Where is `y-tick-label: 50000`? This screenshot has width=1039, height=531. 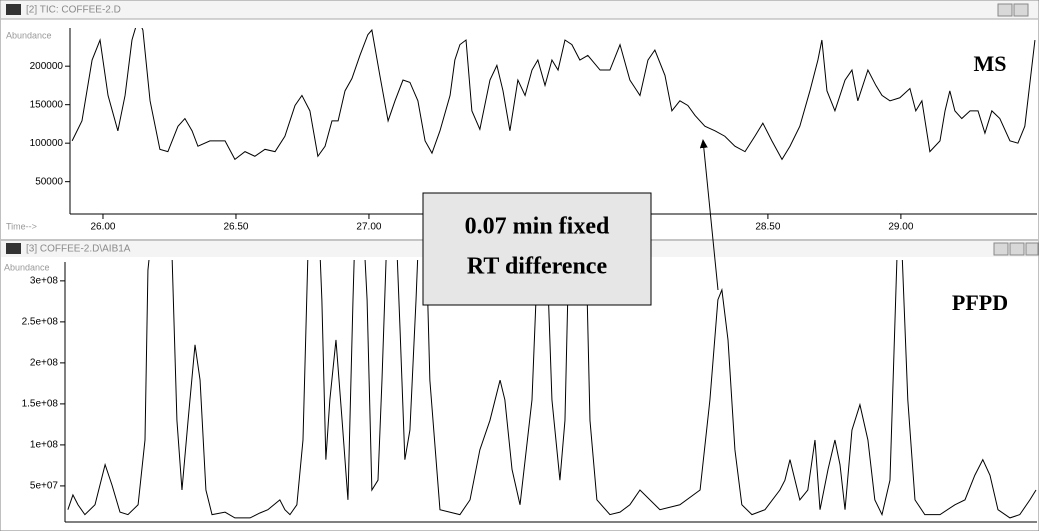
y-tick-label: 50000 is located at coordinates (49, 181).